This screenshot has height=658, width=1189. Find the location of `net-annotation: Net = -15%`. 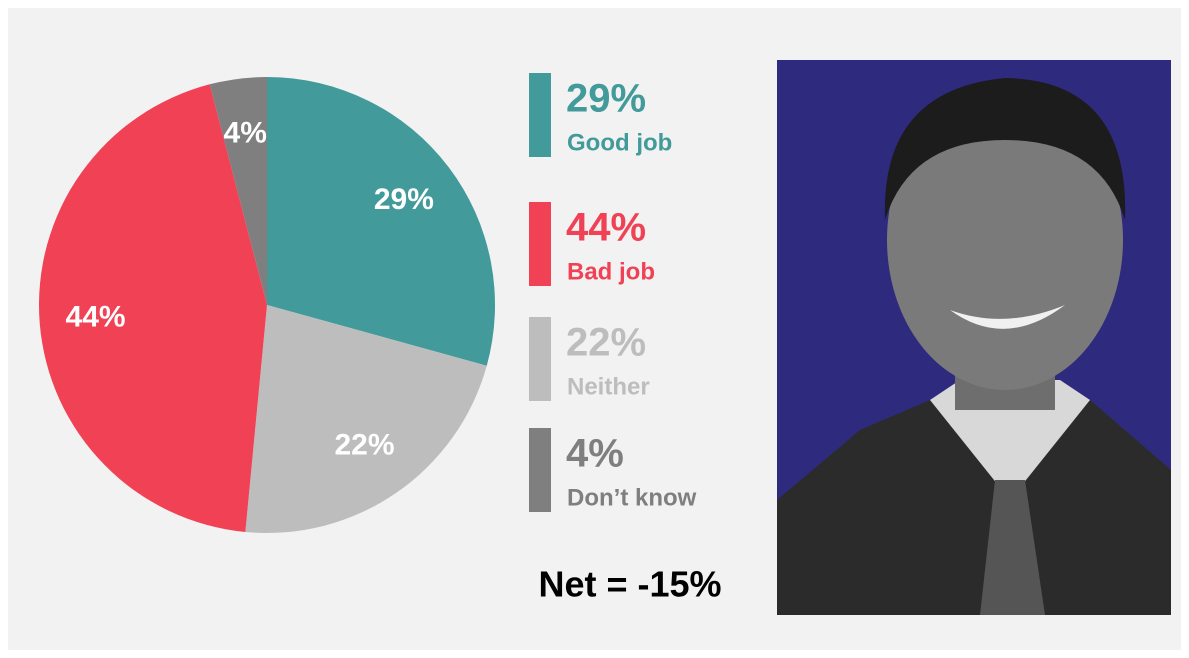

net-annotation: Net = -15% is located at coordinates (629, 584).